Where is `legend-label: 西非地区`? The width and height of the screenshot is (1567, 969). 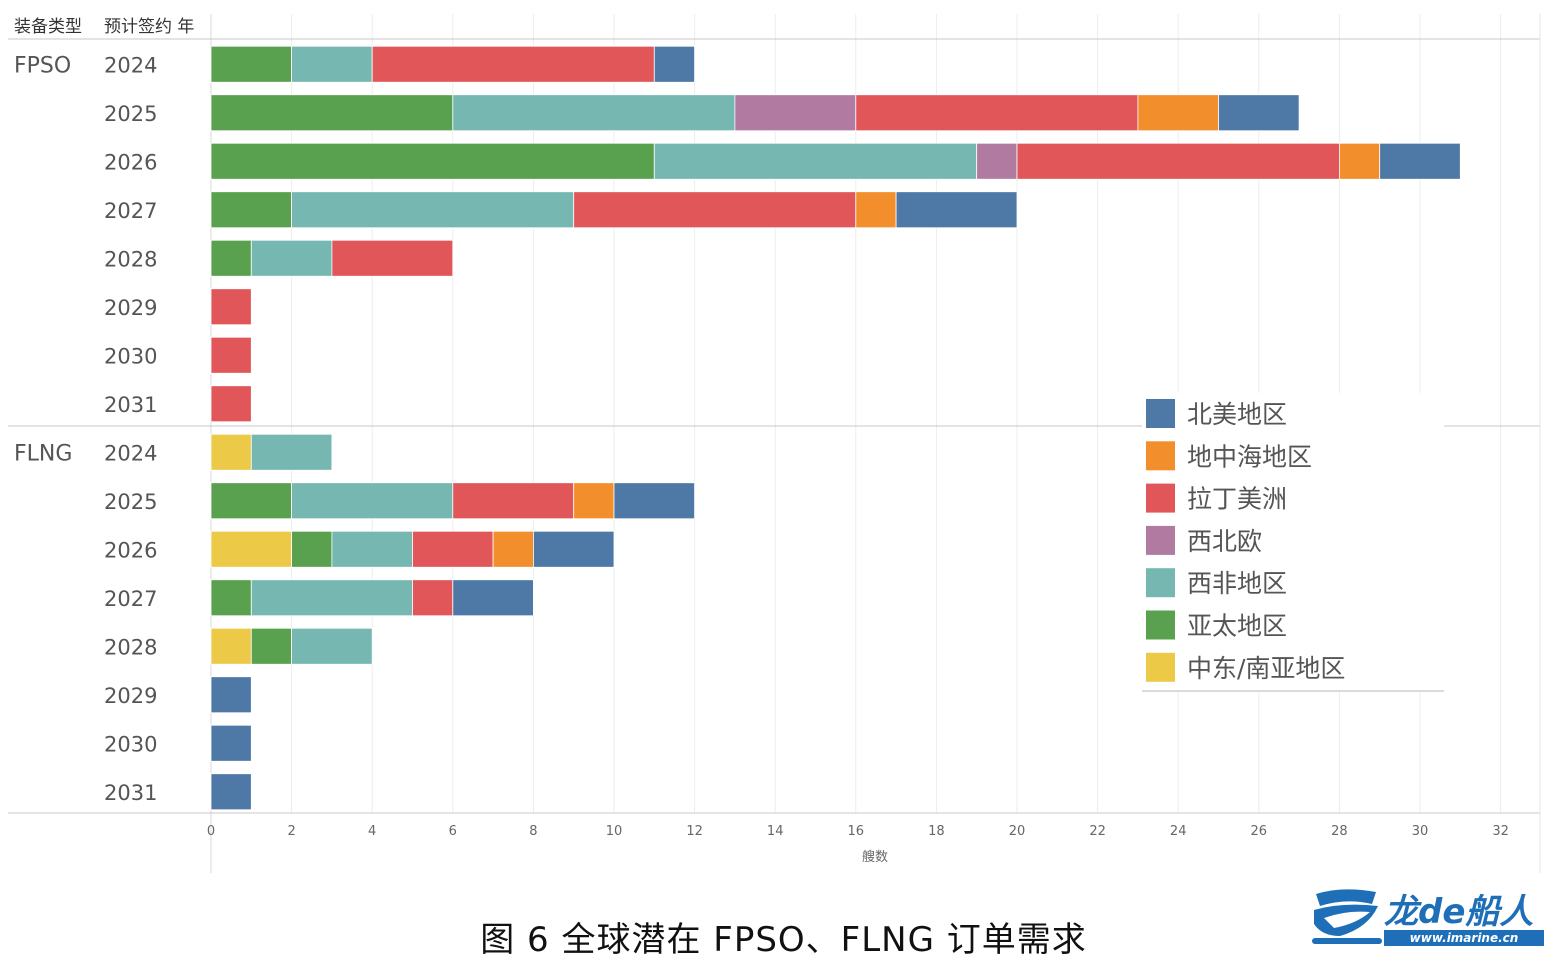 legend-label: 西非地区 is located at coordinates (1237, 583).